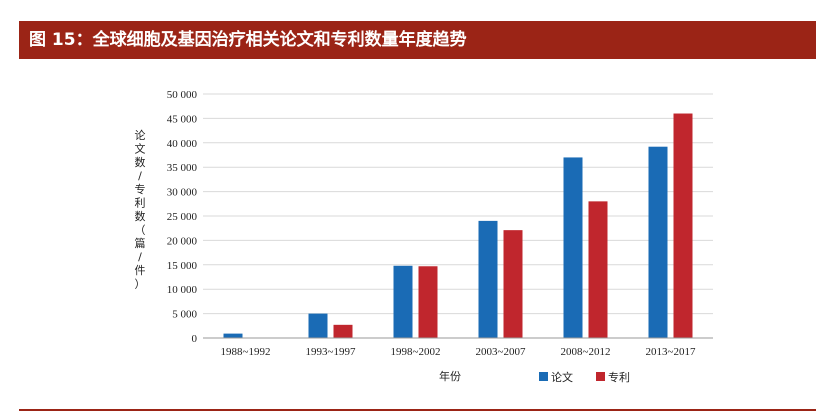 The width and height of the screenshot is (836, 418). What do you see at coordinates (140, 209) in the screenshot?
I see `y-axis-label: 论文数/专利数（篇/件）` at bounding box center [140, 209].